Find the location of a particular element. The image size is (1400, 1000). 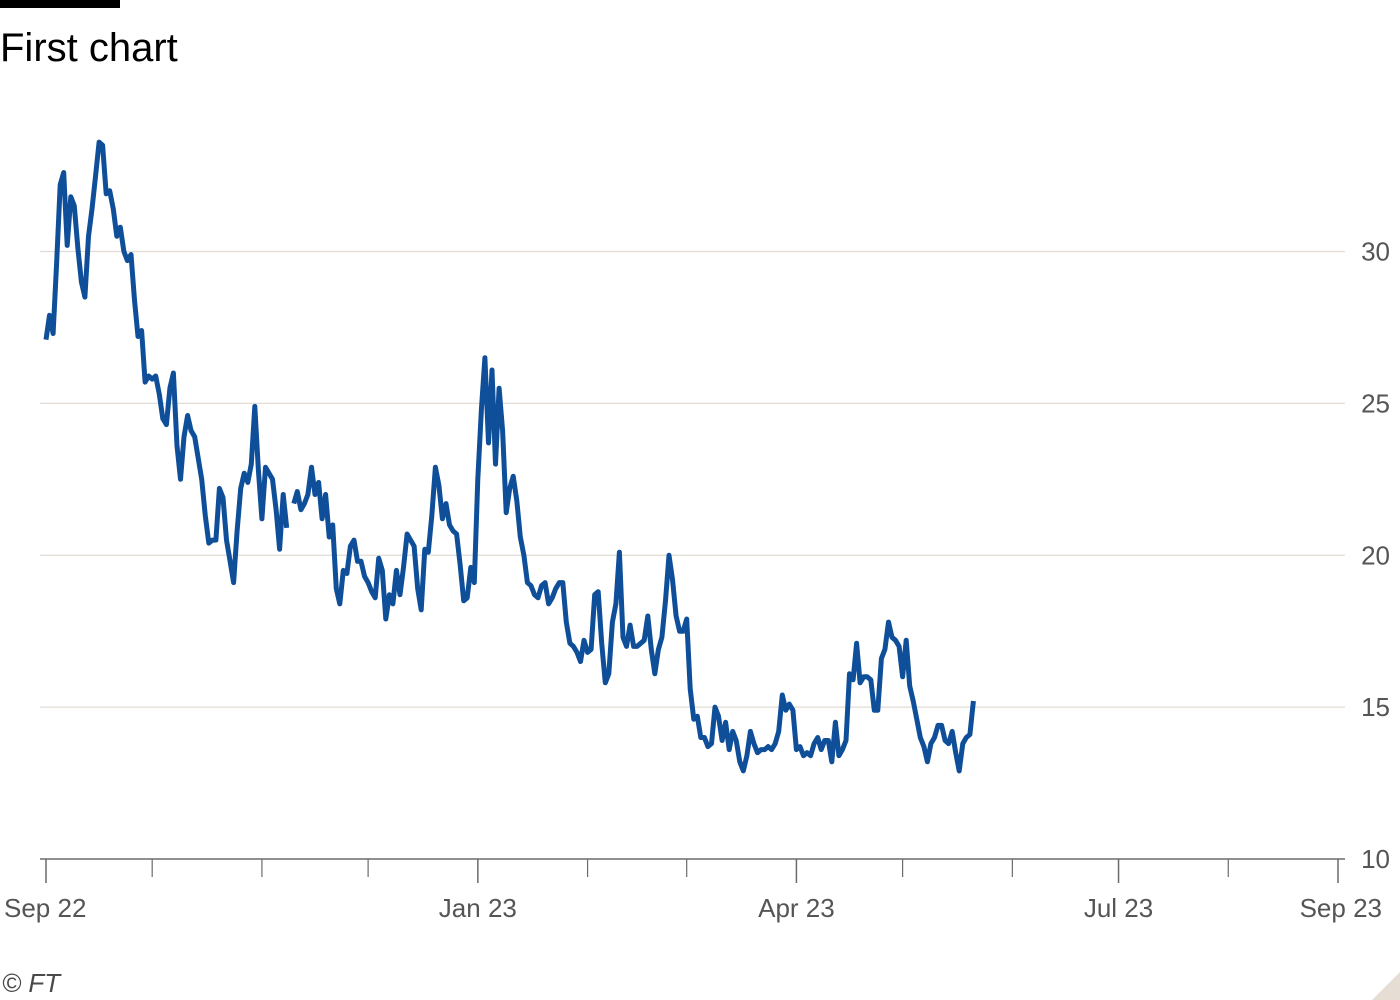

y-axis-tick-labels: 10 15 20 25 30 is located at coordinates (1375, 556).